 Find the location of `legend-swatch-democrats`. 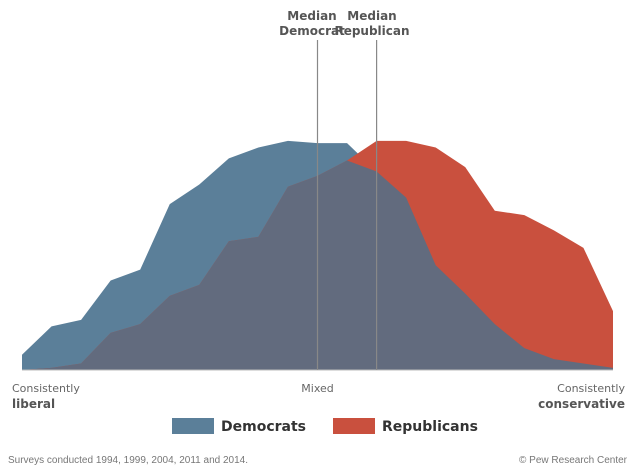

legend-swatch-democrats is located at coordinates (193, 426).